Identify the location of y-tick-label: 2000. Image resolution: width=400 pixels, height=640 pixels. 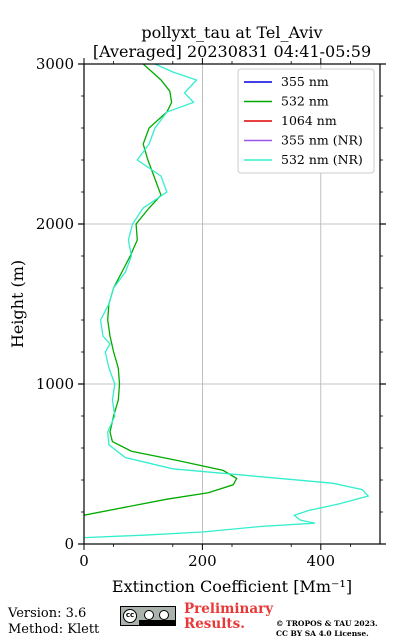
(55, 224).